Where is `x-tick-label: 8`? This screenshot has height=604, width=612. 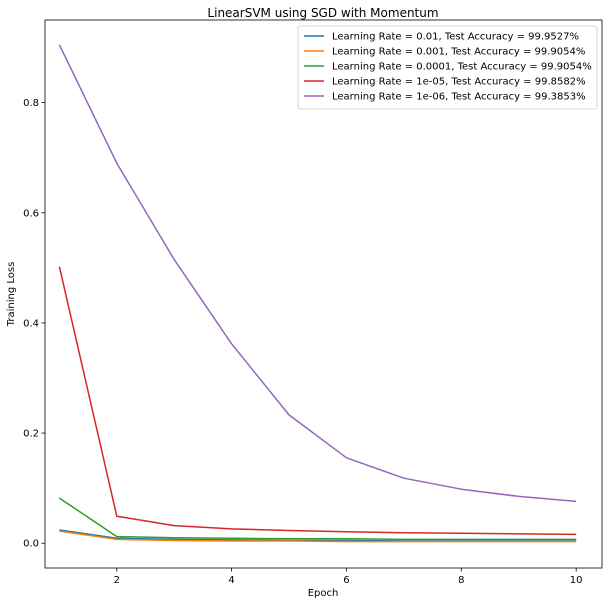
x-tick-label: 8 is located at coordinates (461, 580).